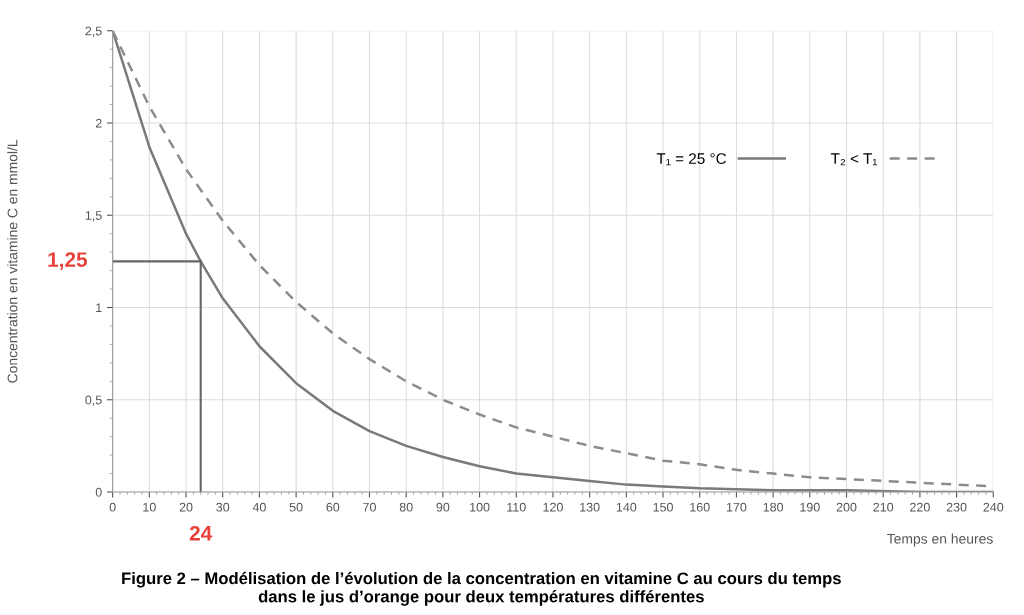 The height and width of the screenshot is (615, 1024). I want to click on x-tick-label: 240, so click(993, 507).